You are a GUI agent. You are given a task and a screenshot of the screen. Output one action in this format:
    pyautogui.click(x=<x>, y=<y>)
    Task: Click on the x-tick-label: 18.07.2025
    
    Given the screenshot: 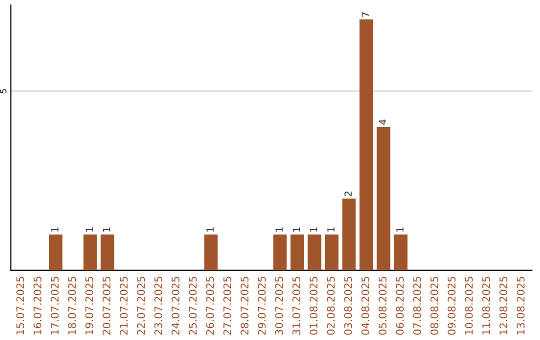 What is the action you would take?
    pyautogui.click(x=72, y=305)
    